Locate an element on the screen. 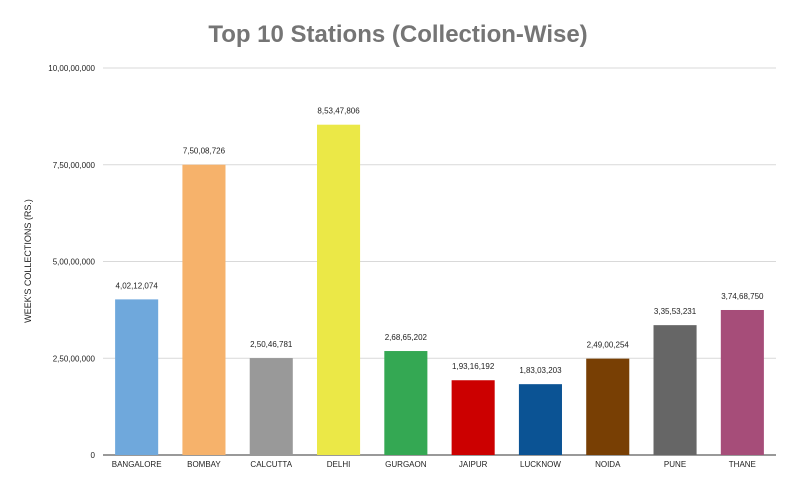 This screenshot has height=492, width=796. x-category-label: BOMBAY is located at coordinates (204, 464).